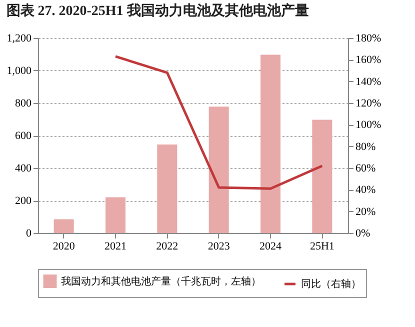 The width and height of the screenshot is (415, 327). What do you see at coordinates (19, 38) in the screenshot?
I see `y-tick-label: 1,200` at bounding box center [19, 38].